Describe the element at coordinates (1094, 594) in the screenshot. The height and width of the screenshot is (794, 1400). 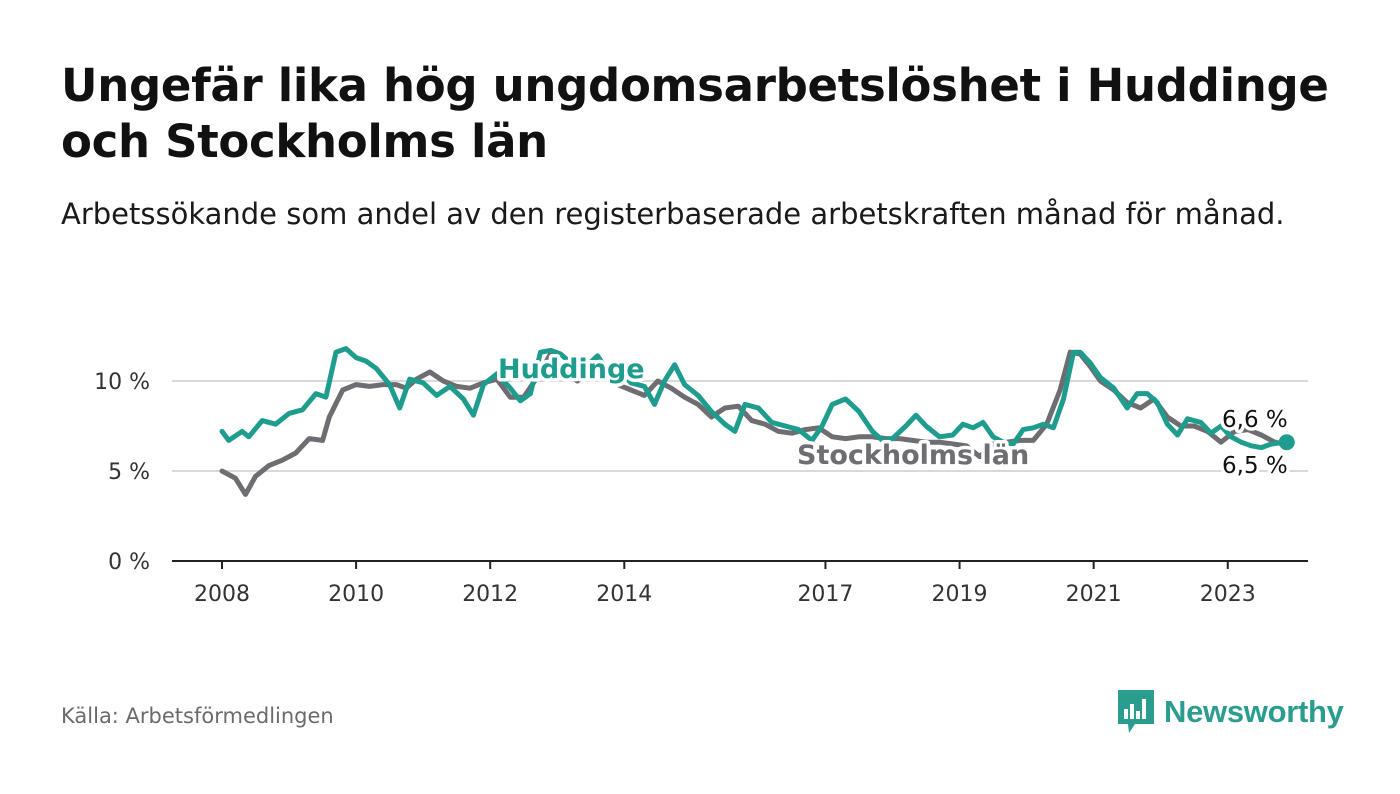
I see `x-tick-label: 2021` at that location.